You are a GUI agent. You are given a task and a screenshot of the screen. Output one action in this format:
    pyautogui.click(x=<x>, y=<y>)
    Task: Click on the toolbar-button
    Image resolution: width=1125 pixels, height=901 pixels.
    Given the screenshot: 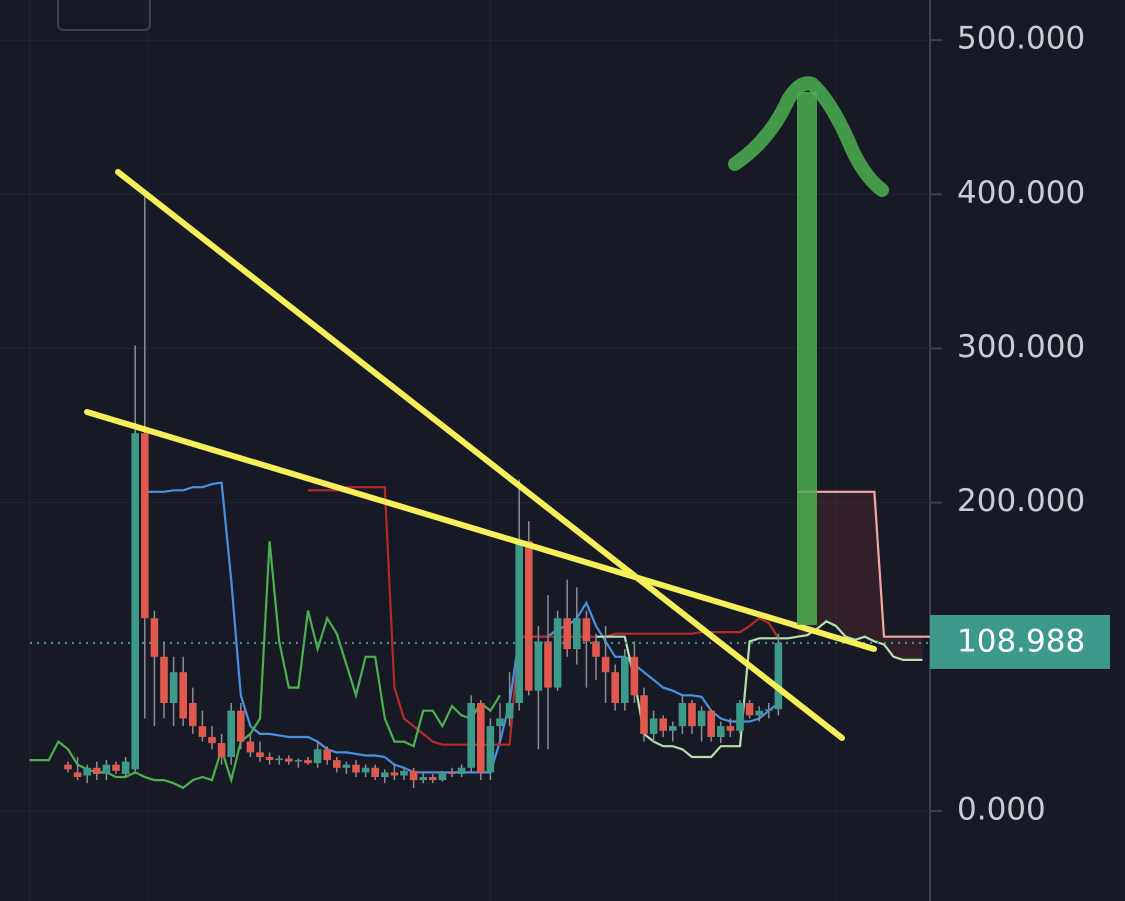 What is the action you would take?
    pyautogui.click(x=104, y=15)
    